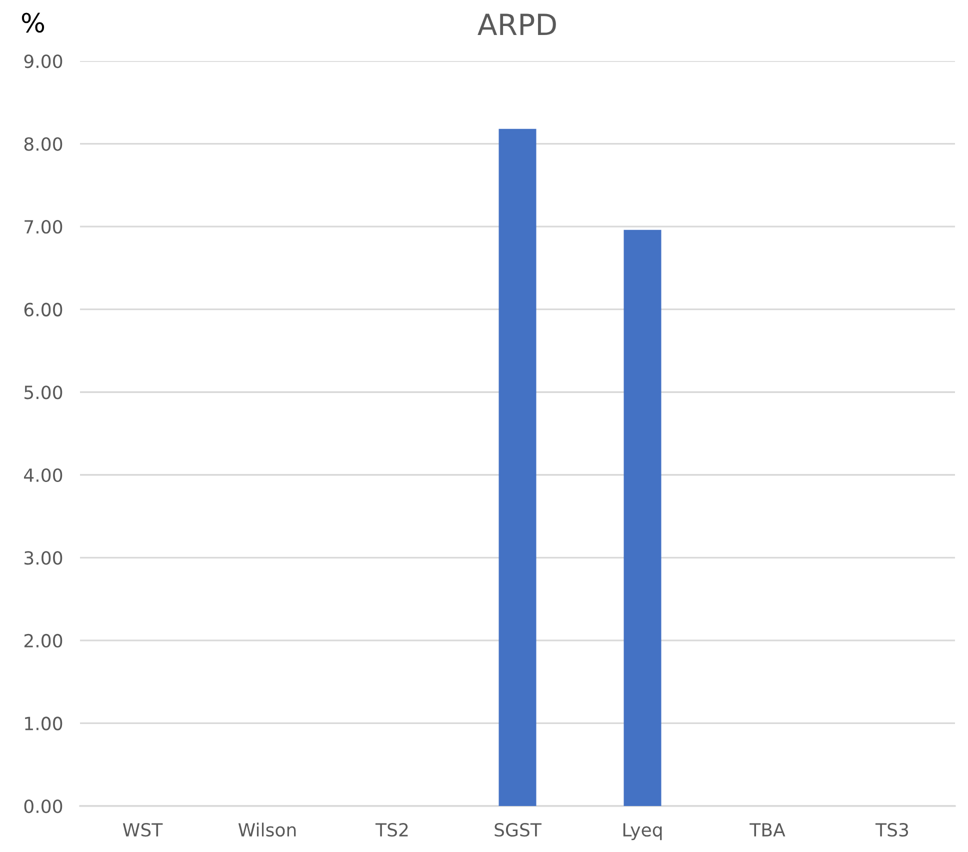 Image resolution: width=968 pixels, height=852 pixels. Describe the element at coordinates (768, 829) in the screenshot. I see `x-tick-label: TBA` at that location.